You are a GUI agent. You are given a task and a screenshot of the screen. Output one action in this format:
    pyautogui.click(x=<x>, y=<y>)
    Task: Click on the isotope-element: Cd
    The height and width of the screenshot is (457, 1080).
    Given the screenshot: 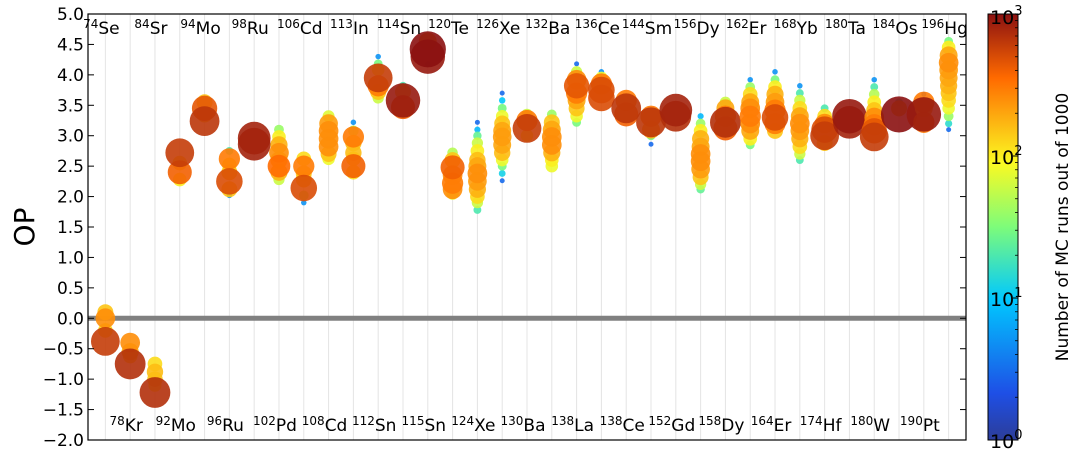 What is the action you would take?
    pyautogui.click(x=336, y=426)
    